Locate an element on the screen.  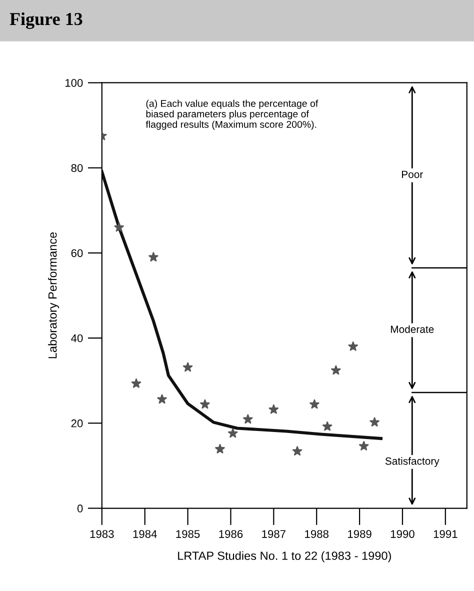
annotation: Satisfactory is located at coordinates (412, 462).